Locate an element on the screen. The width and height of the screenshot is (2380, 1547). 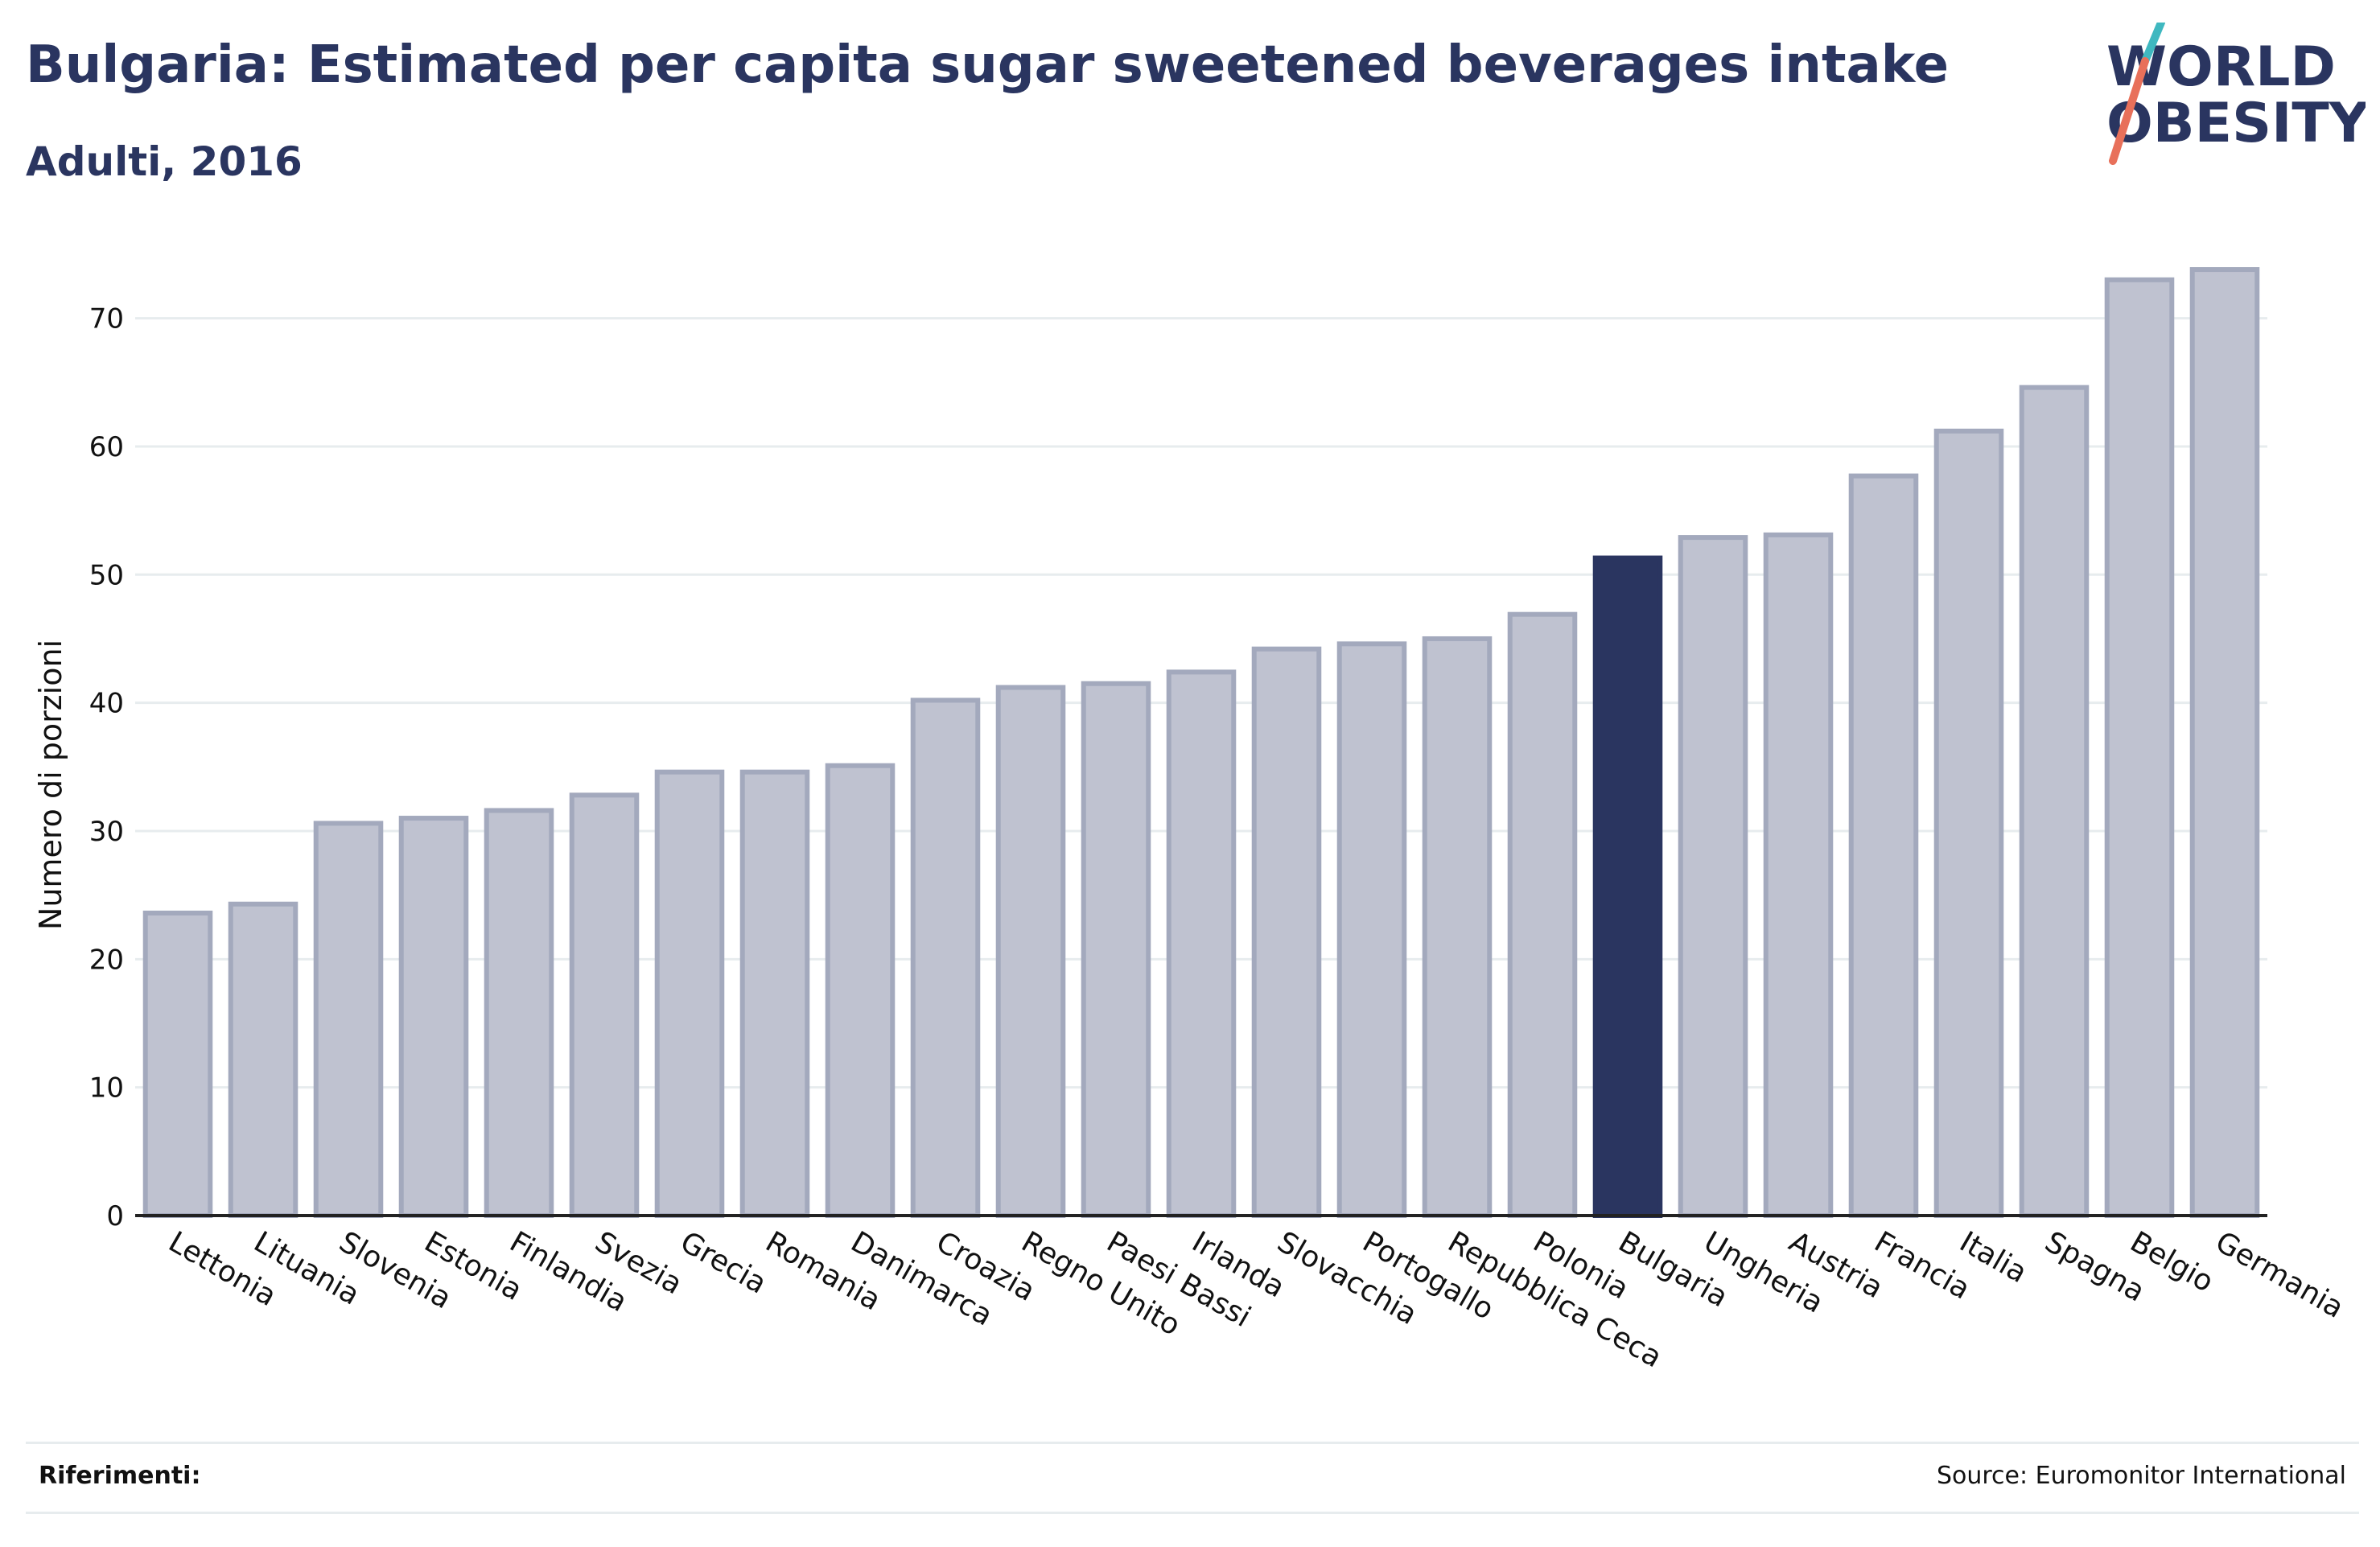
references-label: Riferimenti: is located at coordinates (120, 1476).